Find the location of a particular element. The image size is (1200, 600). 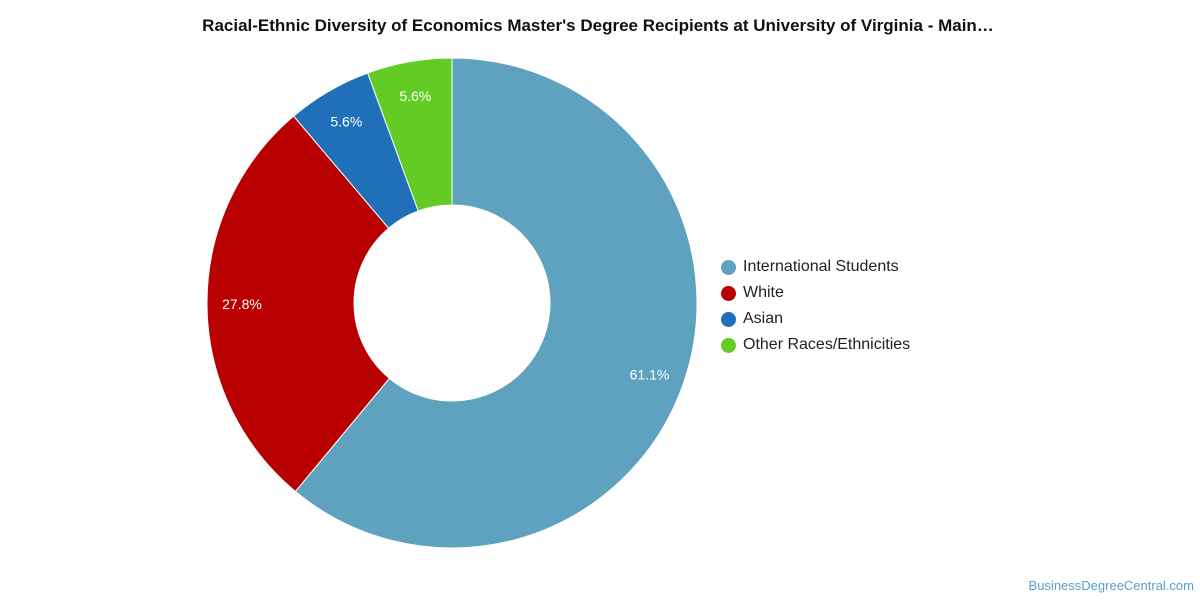

legend-label: Asian is located at coordinates (763, 318).